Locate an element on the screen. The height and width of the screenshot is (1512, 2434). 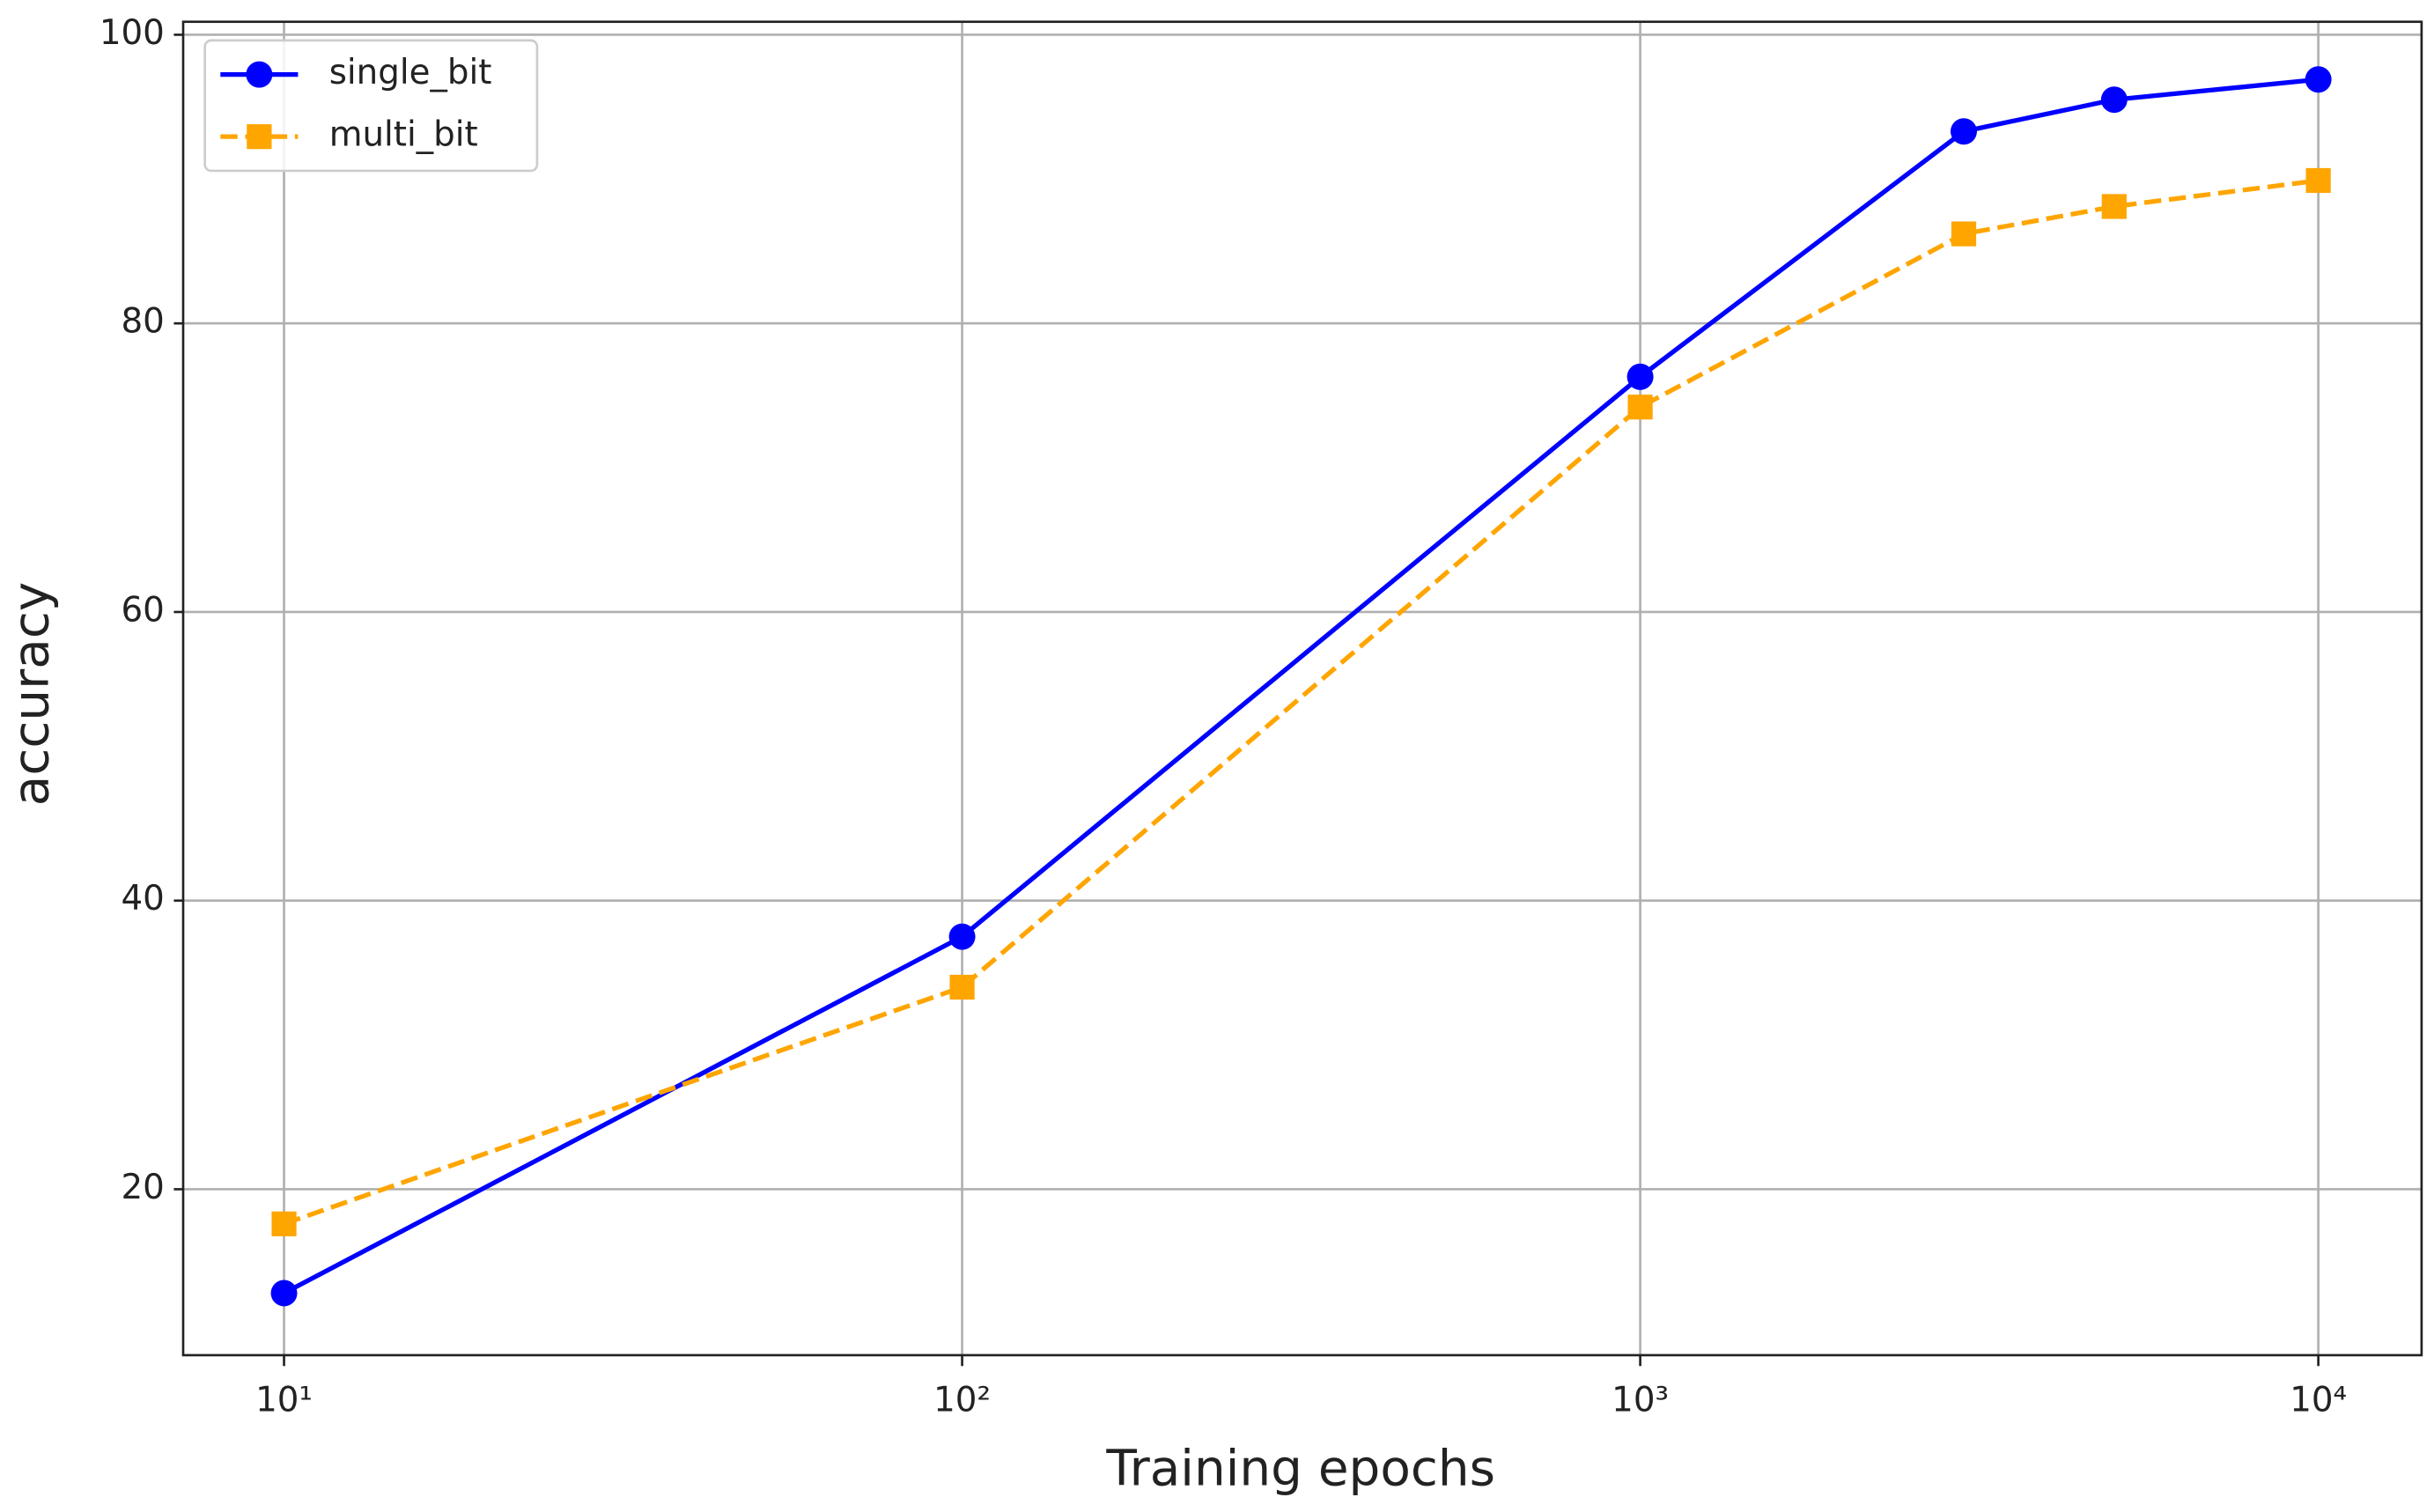
x-tick-label: 10¹ is located at coordinates (284, 1400).